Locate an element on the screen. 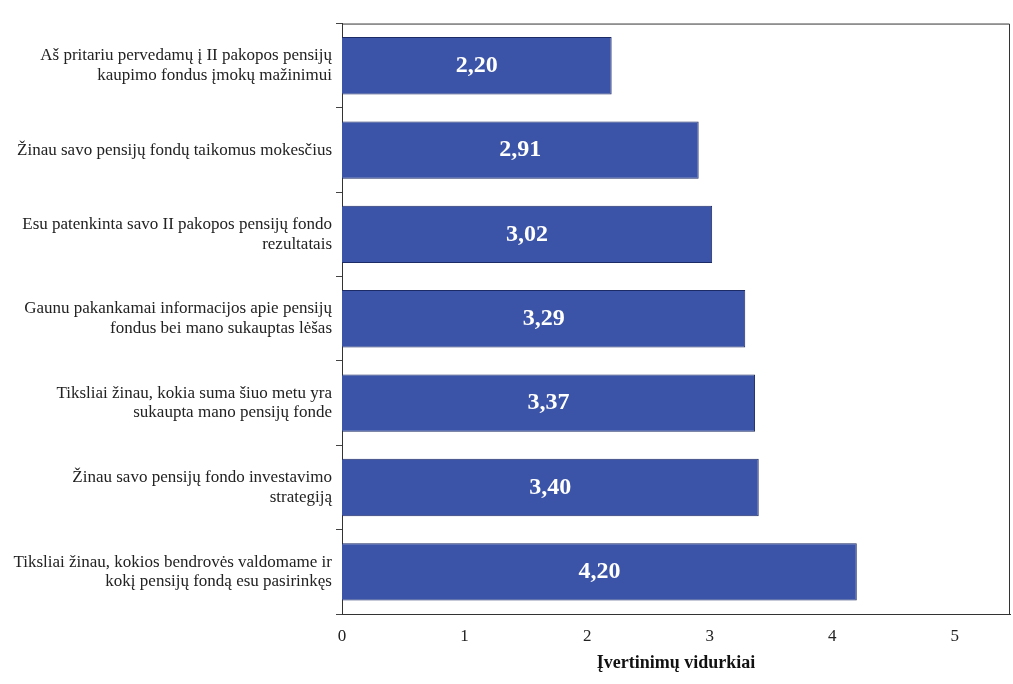  x-tick-label: 5 is located at coordinates (955, 635).